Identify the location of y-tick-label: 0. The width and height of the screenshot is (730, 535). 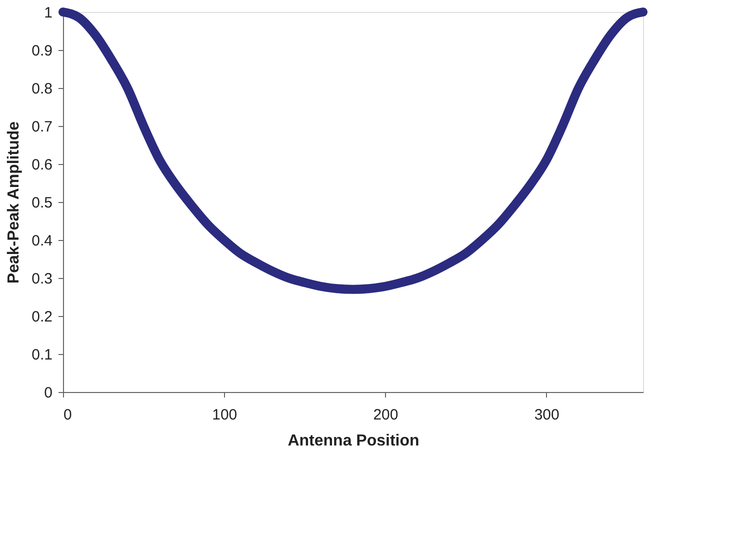
(48, 393).